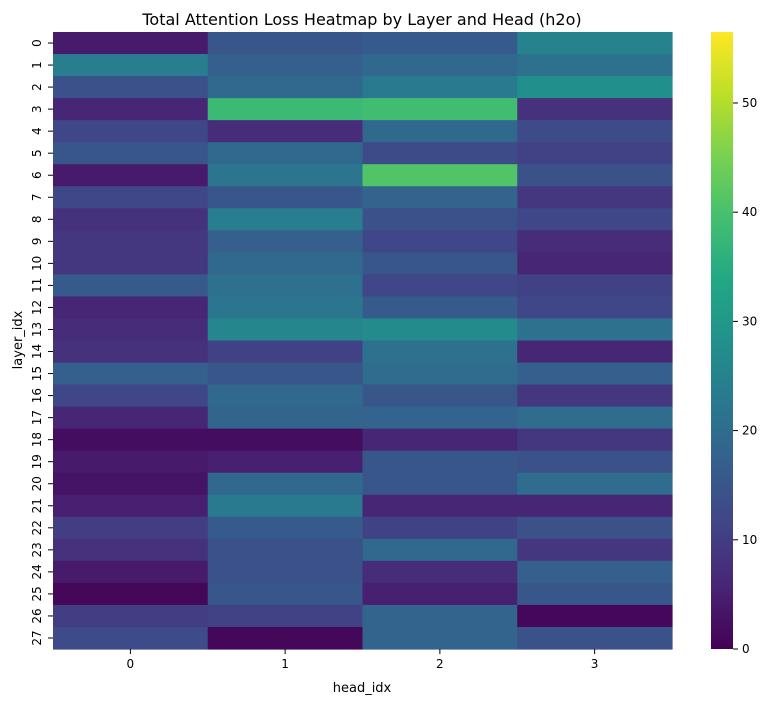 The image size is (780, 701). What do you see at coordinates (722, 340) in the screenshot?
I see `colorbar` at bounding box center [722, 340].